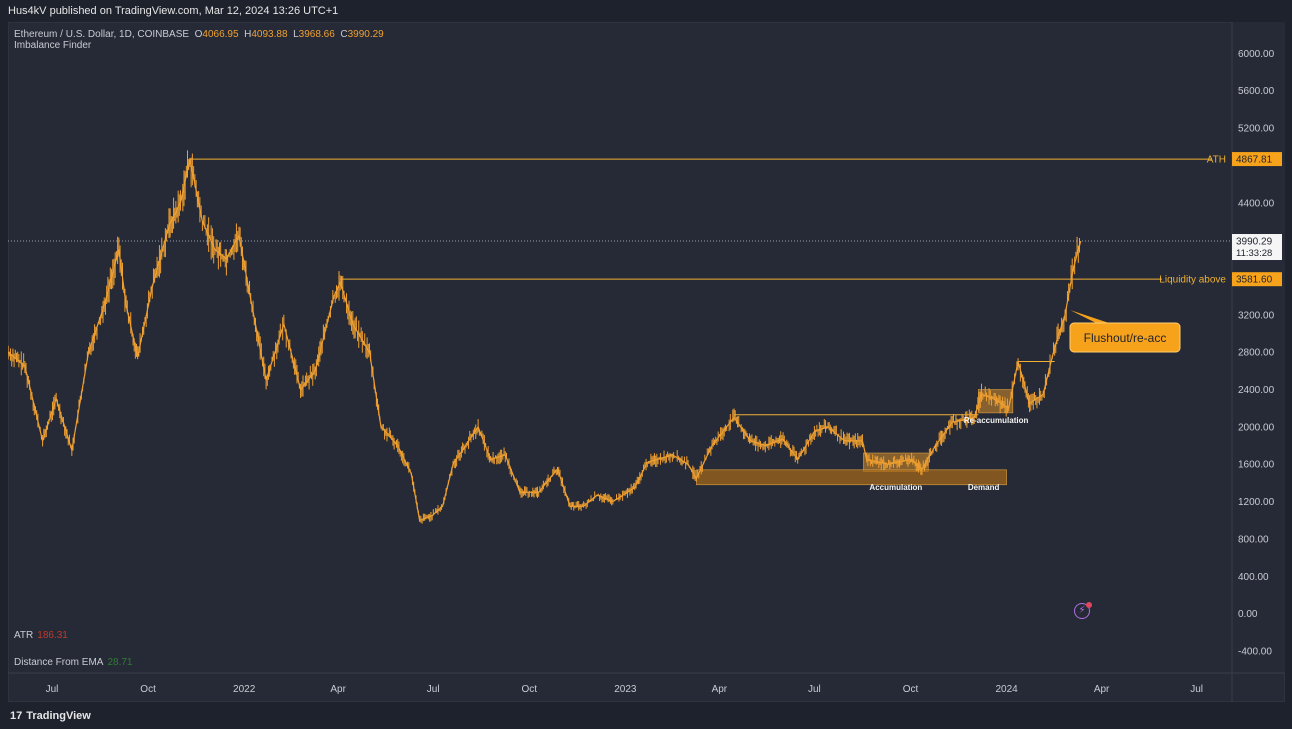  Describe the element at coordinates (895, 487) in the screenshot. I see `accumulation-label: Accumulation` at that location.